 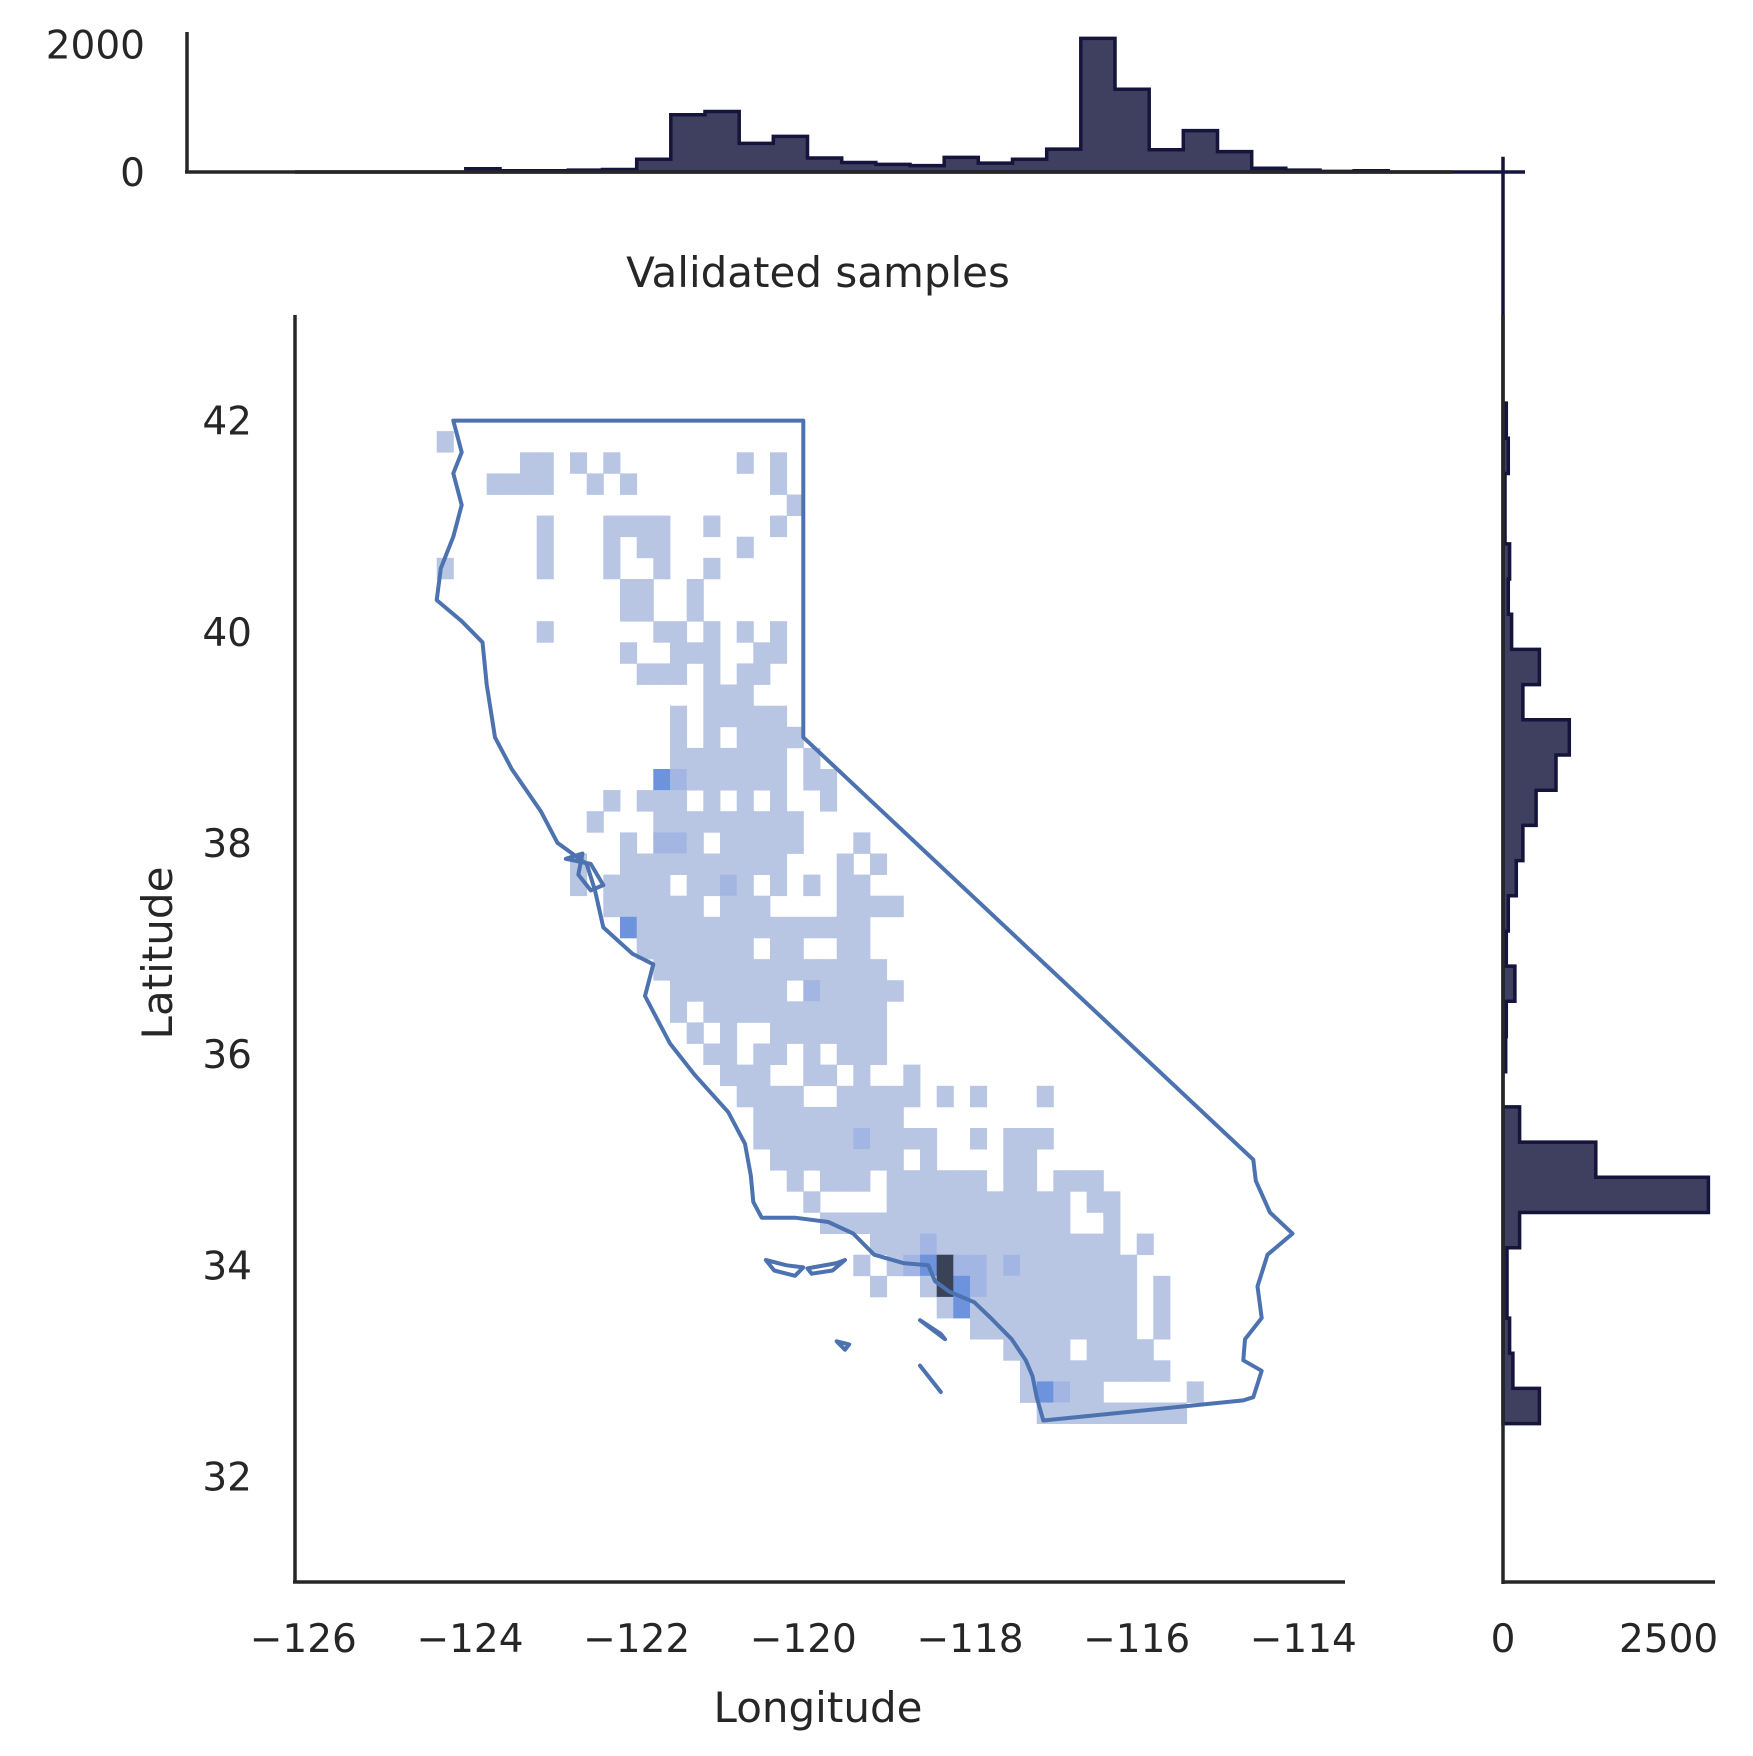 I want to click on y-tick-label: 40, so click(x=227, y=633).